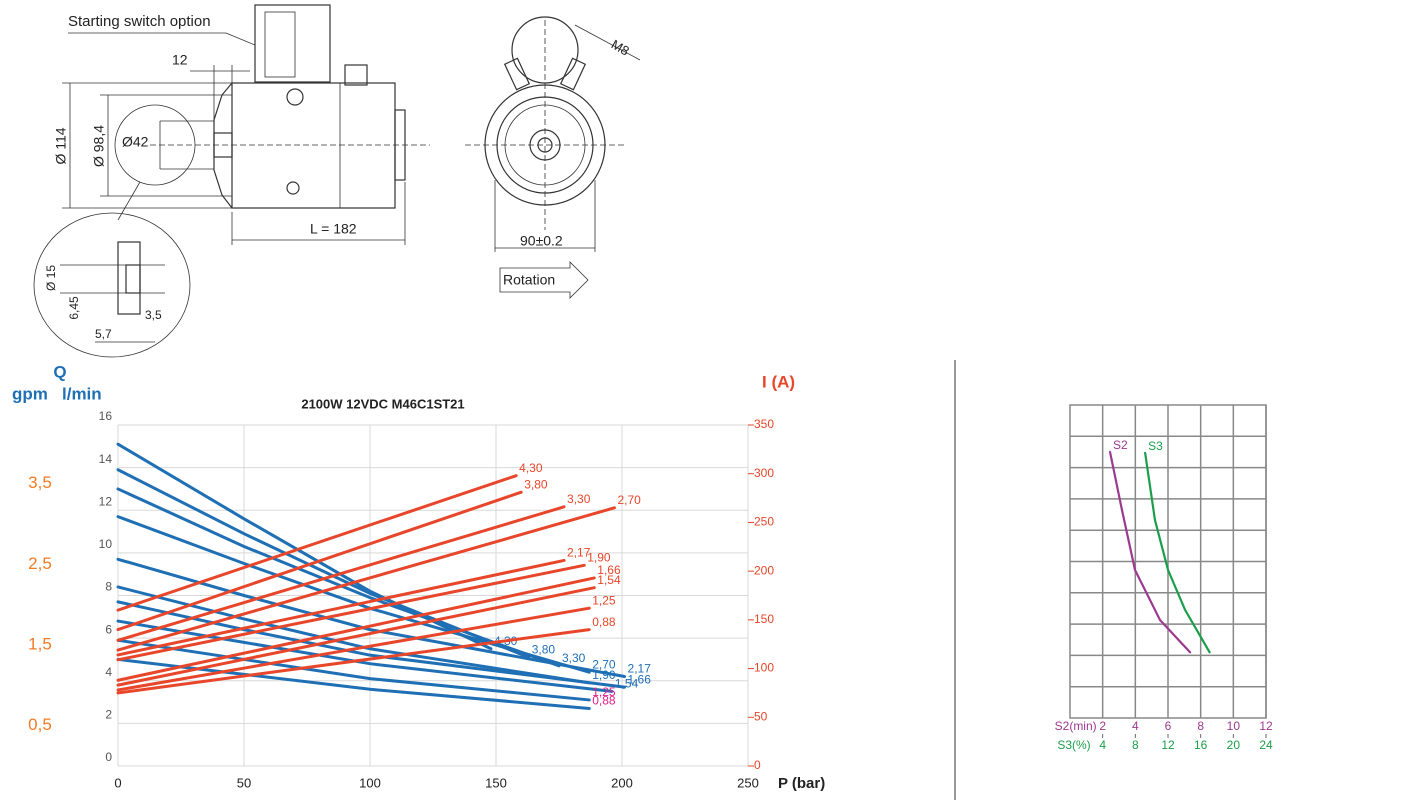 This screenshot has width=1417, height=800. I want to click on series-label: 4,30, so click(531, 468).